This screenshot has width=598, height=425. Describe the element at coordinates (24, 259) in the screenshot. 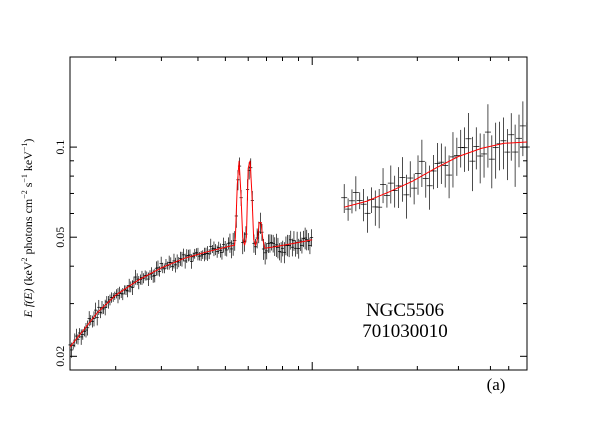

I see `y-axis-label-exponent: 2` at that location.